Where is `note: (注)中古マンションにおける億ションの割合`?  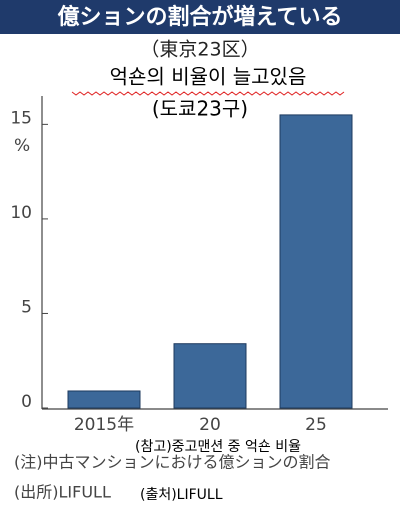
note: (注)中古マンションにおける億ションの割合 is located at coordinates (172, 462).